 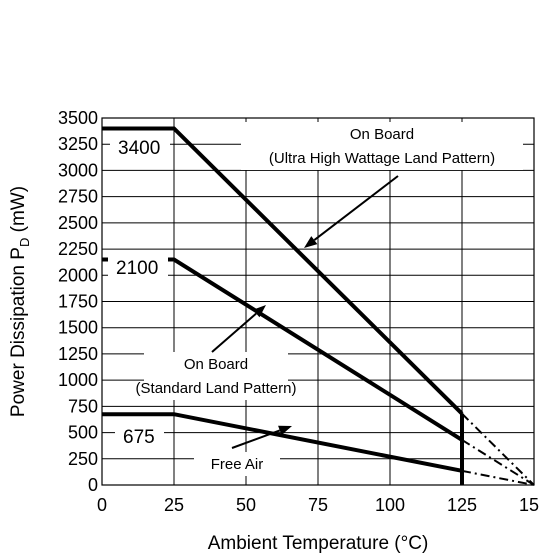 I want to click on y-tick-label: 250, so click(x=83, y=459).